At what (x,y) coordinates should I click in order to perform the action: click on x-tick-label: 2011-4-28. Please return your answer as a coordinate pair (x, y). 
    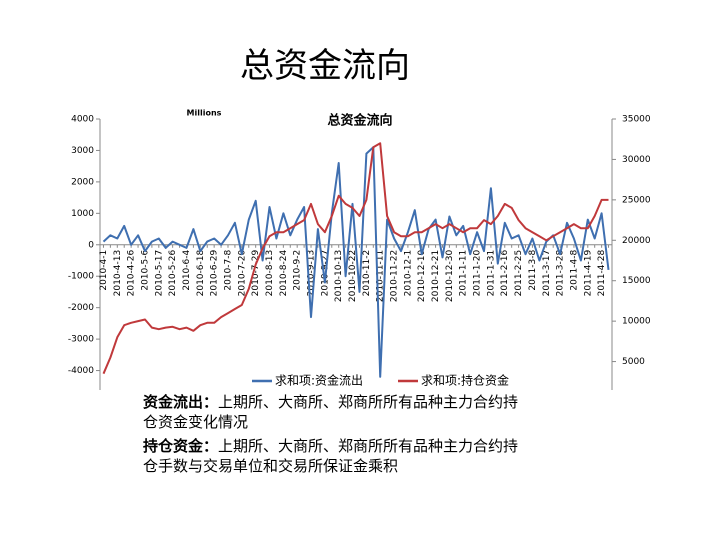
    Looking at the image, I should click on (602, 273).